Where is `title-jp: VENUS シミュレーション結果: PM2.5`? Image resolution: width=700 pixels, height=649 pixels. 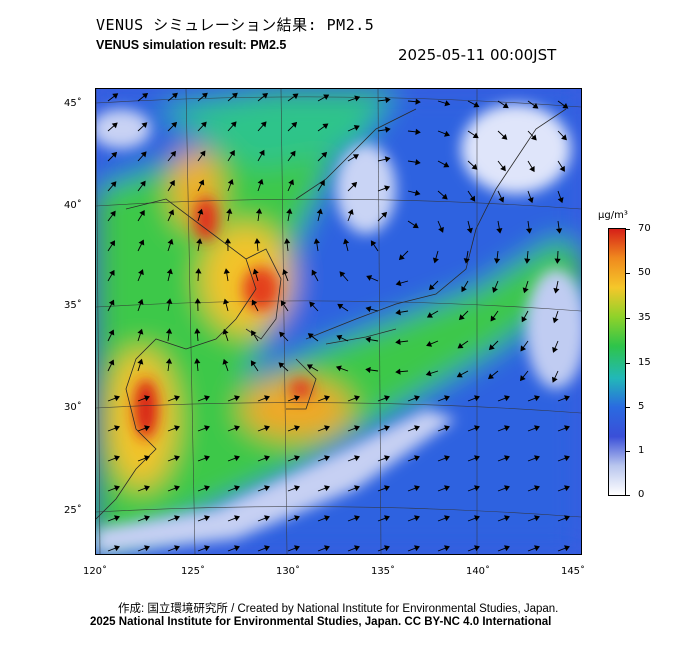 title-jp: VENUS シミュレーション結果: PM2.5 is located at coordinates (235, 25).